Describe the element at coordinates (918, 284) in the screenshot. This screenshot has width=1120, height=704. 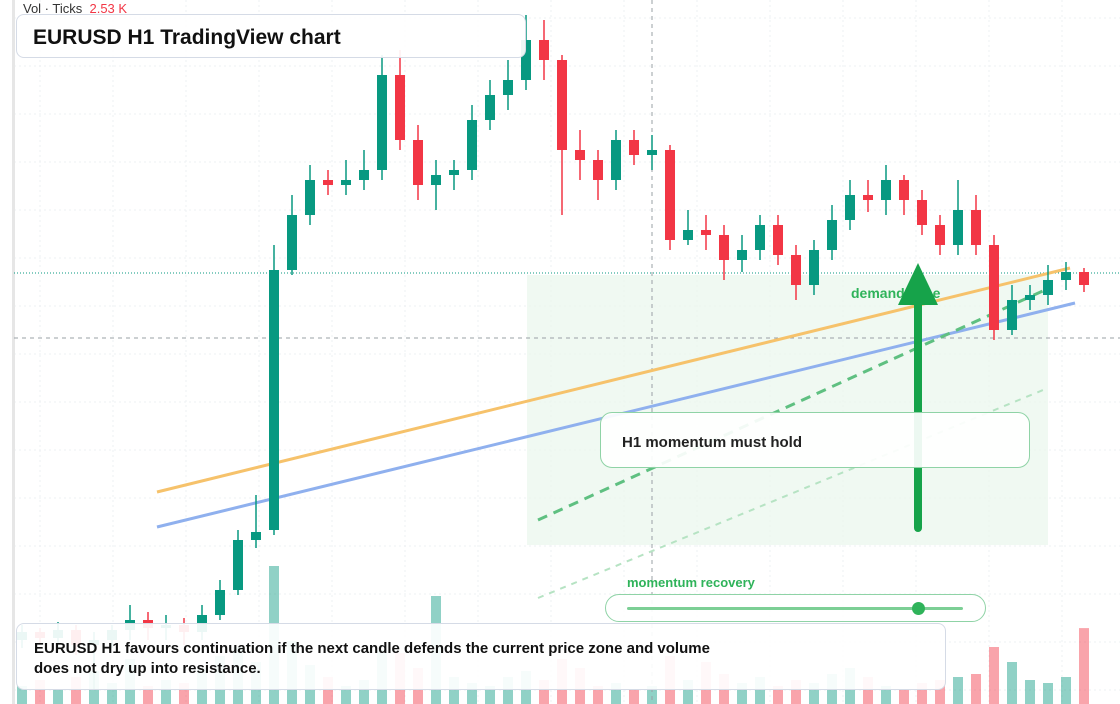
I see `arrow-head` at that location.